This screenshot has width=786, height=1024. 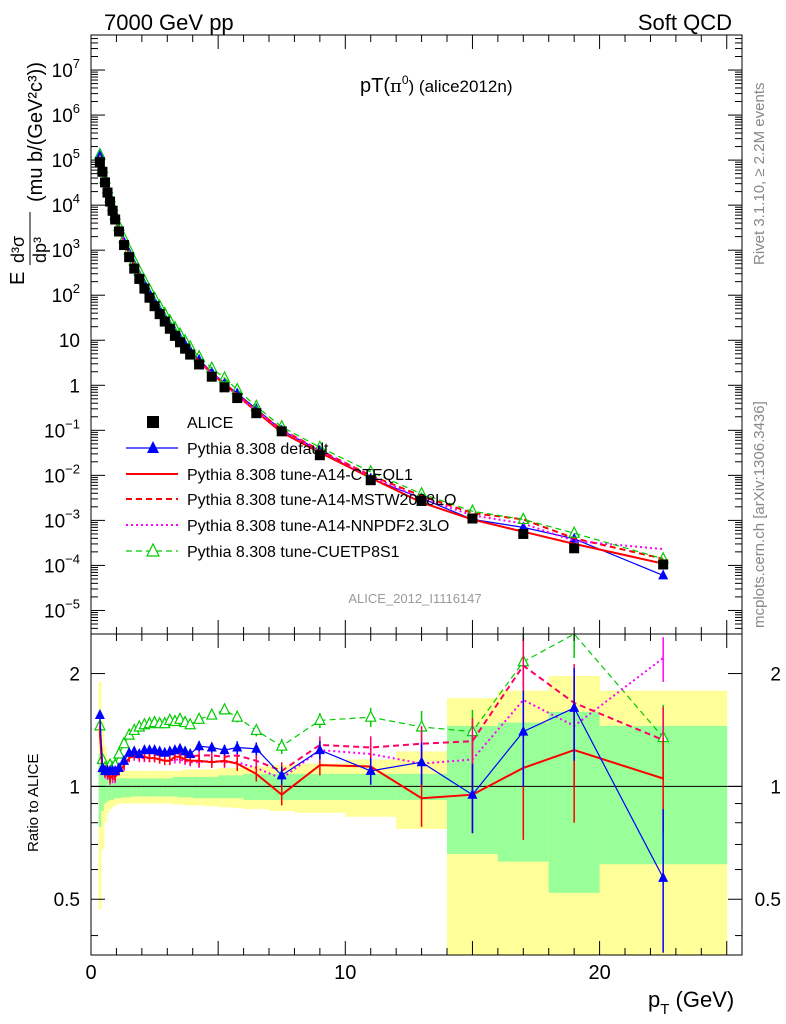 What do you see at coordinates (62, 519) in the screenshot?
I see `main-y-tick-label: 10⁻³` at bounding box center [62, 519].